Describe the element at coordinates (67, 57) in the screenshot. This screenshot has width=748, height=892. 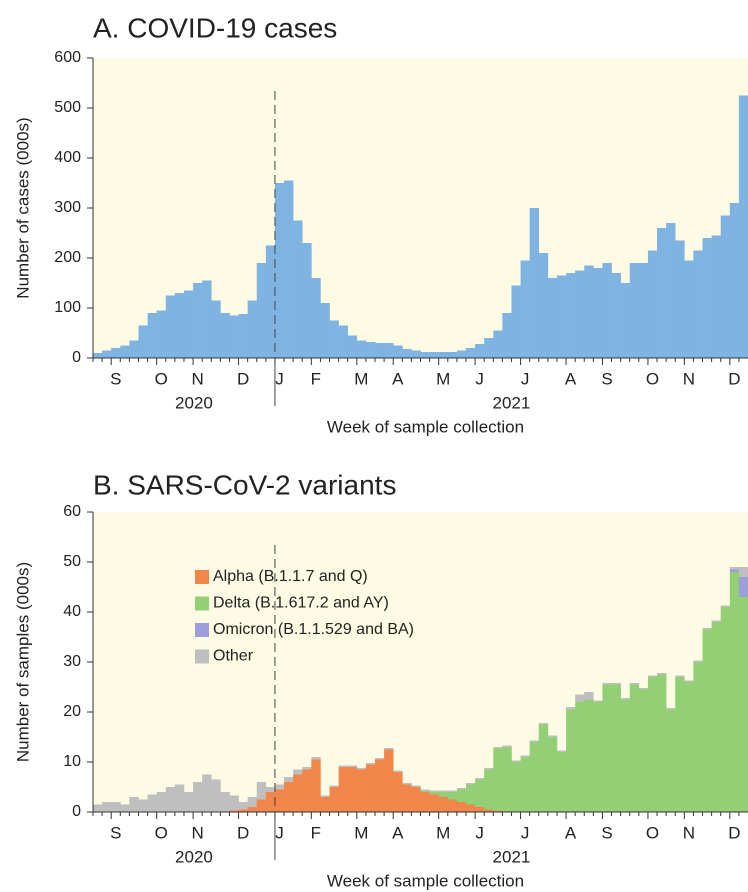
I see `y-tick-label: 600` at that location.